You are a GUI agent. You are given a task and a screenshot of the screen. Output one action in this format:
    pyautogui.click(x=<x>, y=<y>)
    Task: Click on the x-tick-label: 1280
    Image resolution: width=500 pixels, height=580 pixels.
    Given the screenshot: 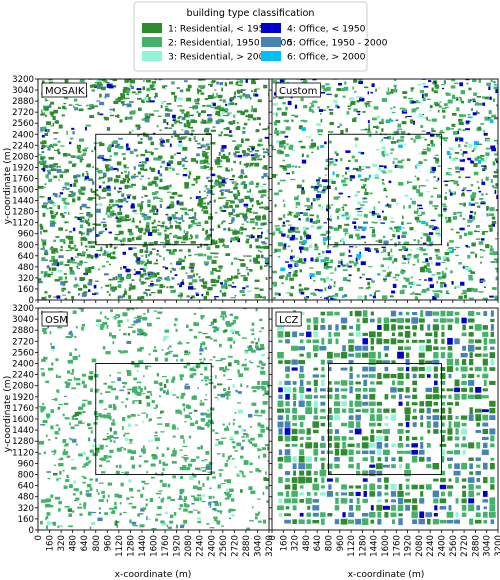 What is the action you would take?
    pyautogui.click(x=131, y=546)
    